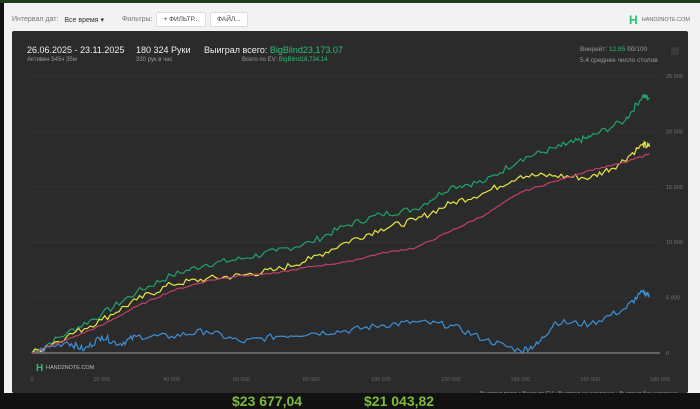  What do you see at coordinates (594, 49) in the screenshot?
I see `winrate-label: Винрейт:` at bounding box center [594, 49].